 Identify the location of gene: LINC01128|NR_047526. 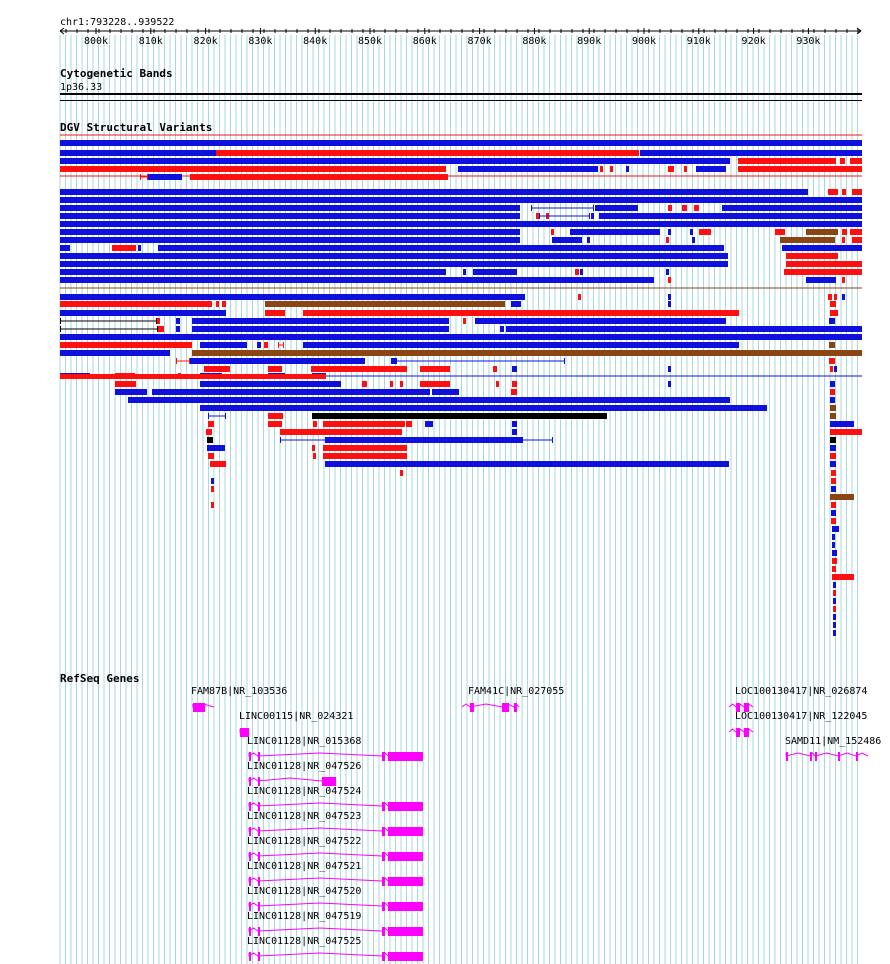
(304, 773).